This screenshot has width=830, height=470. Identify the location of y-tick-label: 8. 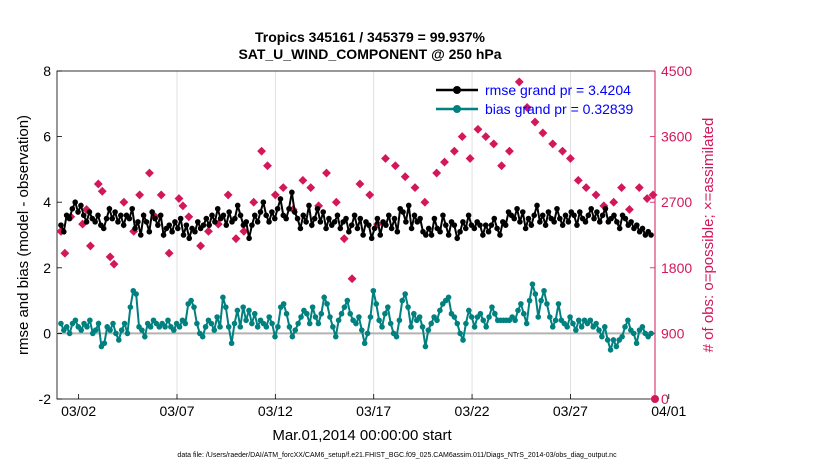
(47, 71).